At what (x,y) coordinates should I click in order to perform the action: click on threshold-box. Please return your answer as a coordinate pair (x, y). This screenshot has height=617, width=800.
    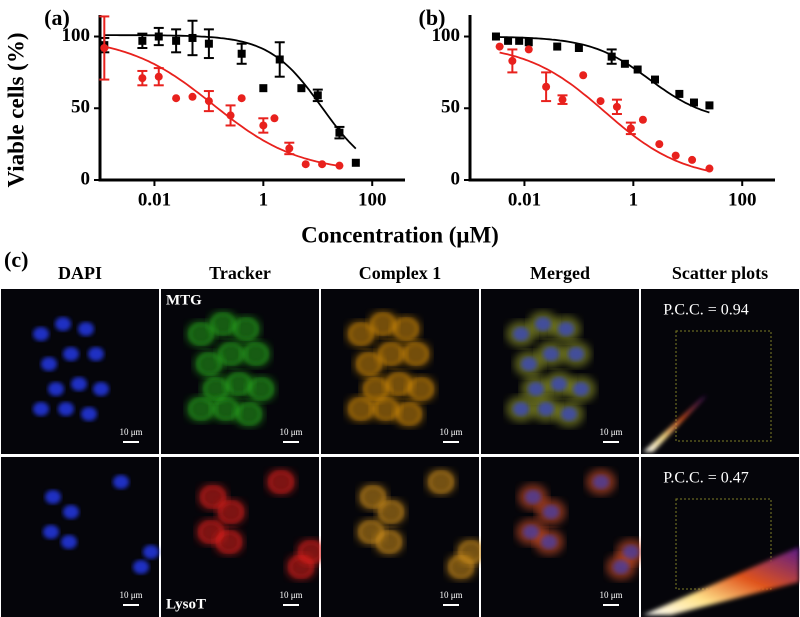
    Looking at the image, I should click on (723, 386).